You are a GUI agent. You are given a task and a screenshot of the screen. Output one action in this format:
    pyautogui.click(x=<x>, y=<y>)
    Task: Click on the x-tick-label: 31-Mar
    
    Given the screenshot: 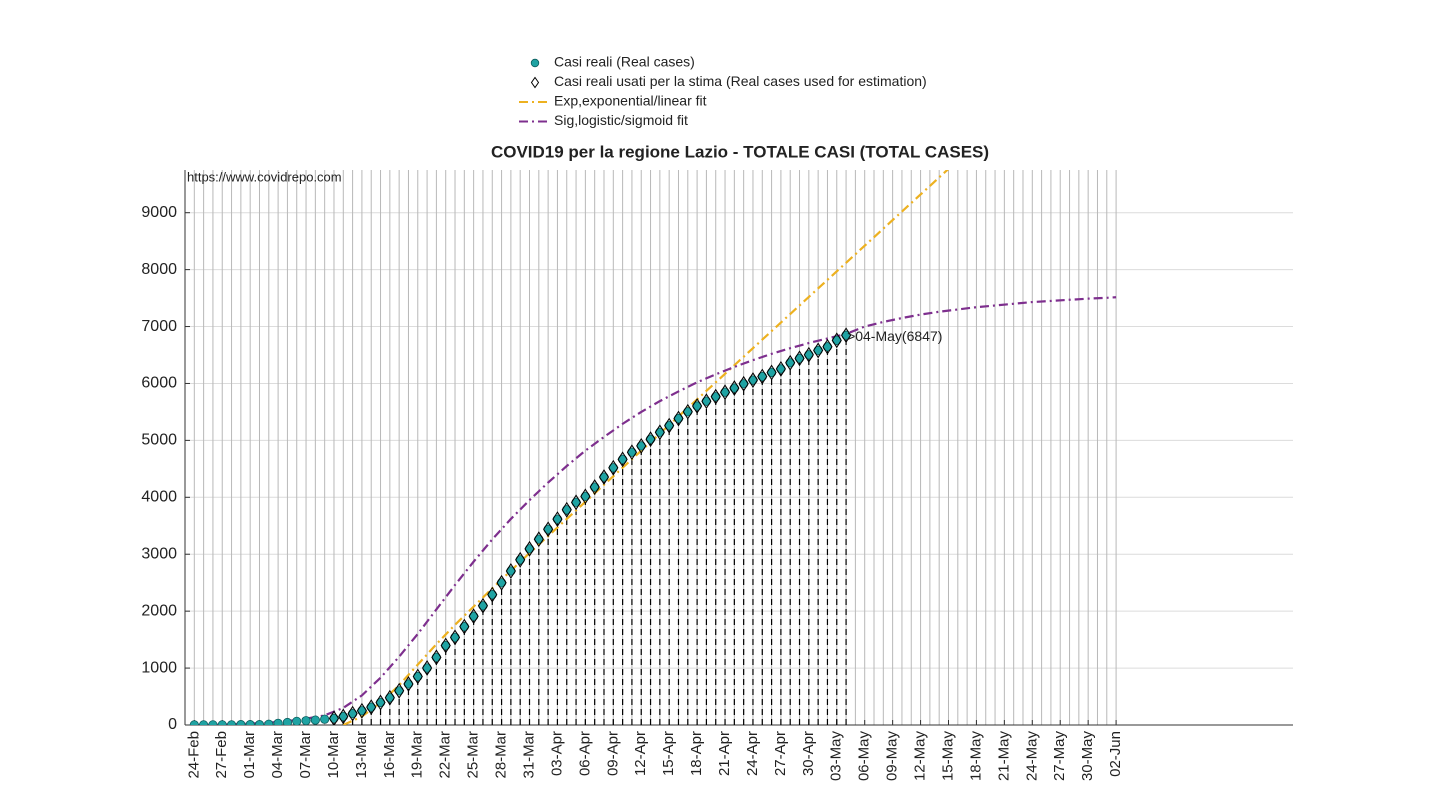 What is the action you would take?
    pyautogui.click(x=528, y=755)
    